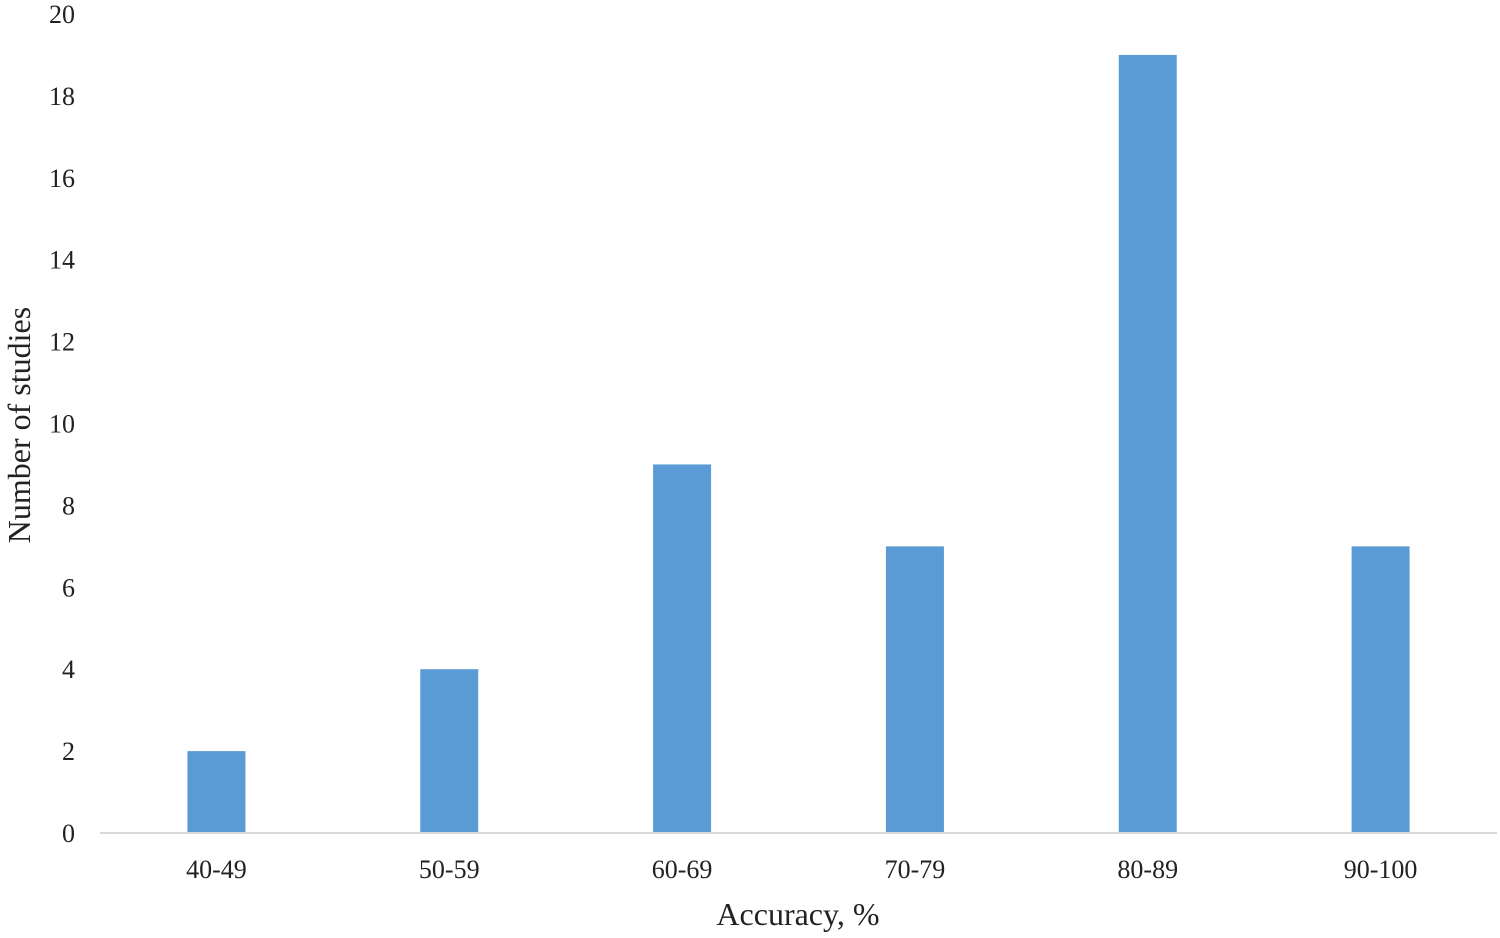 The height and width of the screenshot is (938, 1500). Describe the element at coordinates (216, 869) in the screenshot. I see `x-tick-label: 40-49` at that location.